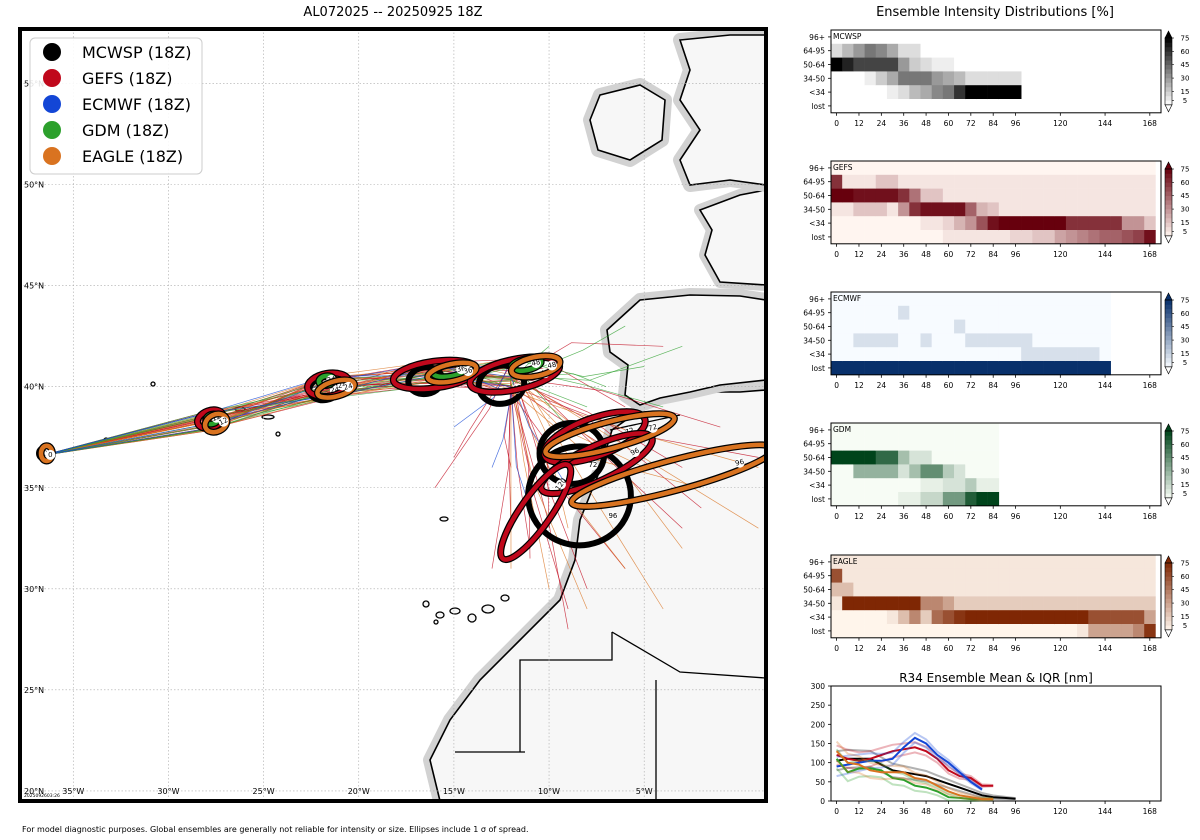  I want to click on y-tick-label: <34, so click(817, 223).